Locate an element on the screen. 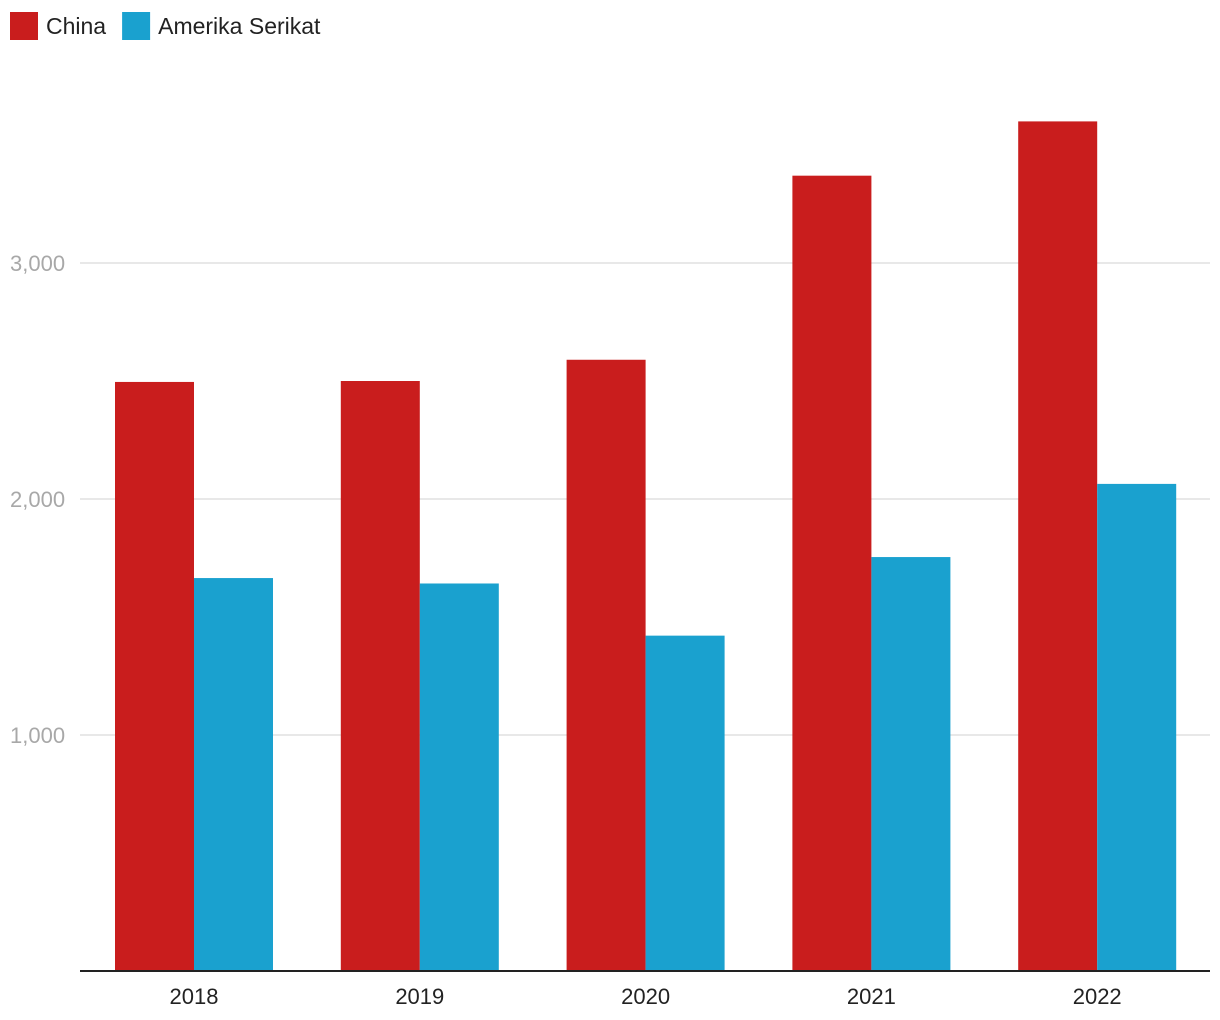 The width and height of the screenshot is (1220, 1020). x-axis-ticks: 2018 2019 2020 2021 2022 is located at coordinates (646, 996).